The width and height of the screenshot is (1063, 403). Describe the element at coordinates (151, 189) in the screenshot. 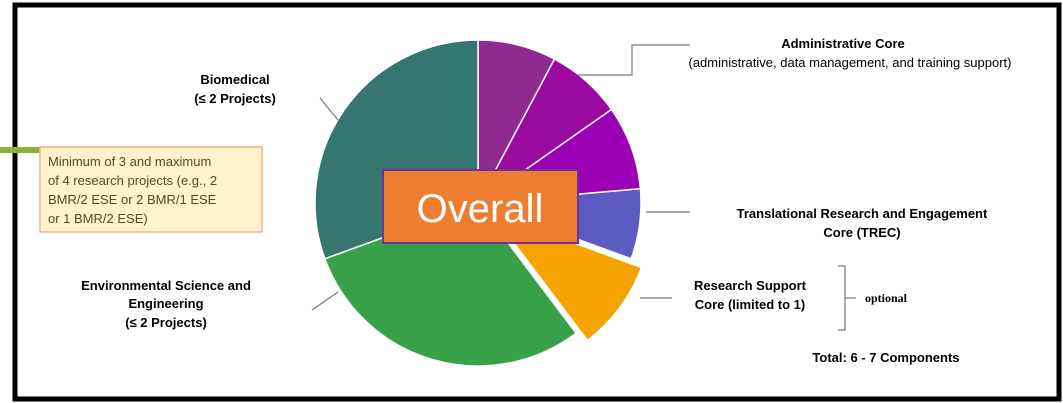

I see `note-box` at that location.